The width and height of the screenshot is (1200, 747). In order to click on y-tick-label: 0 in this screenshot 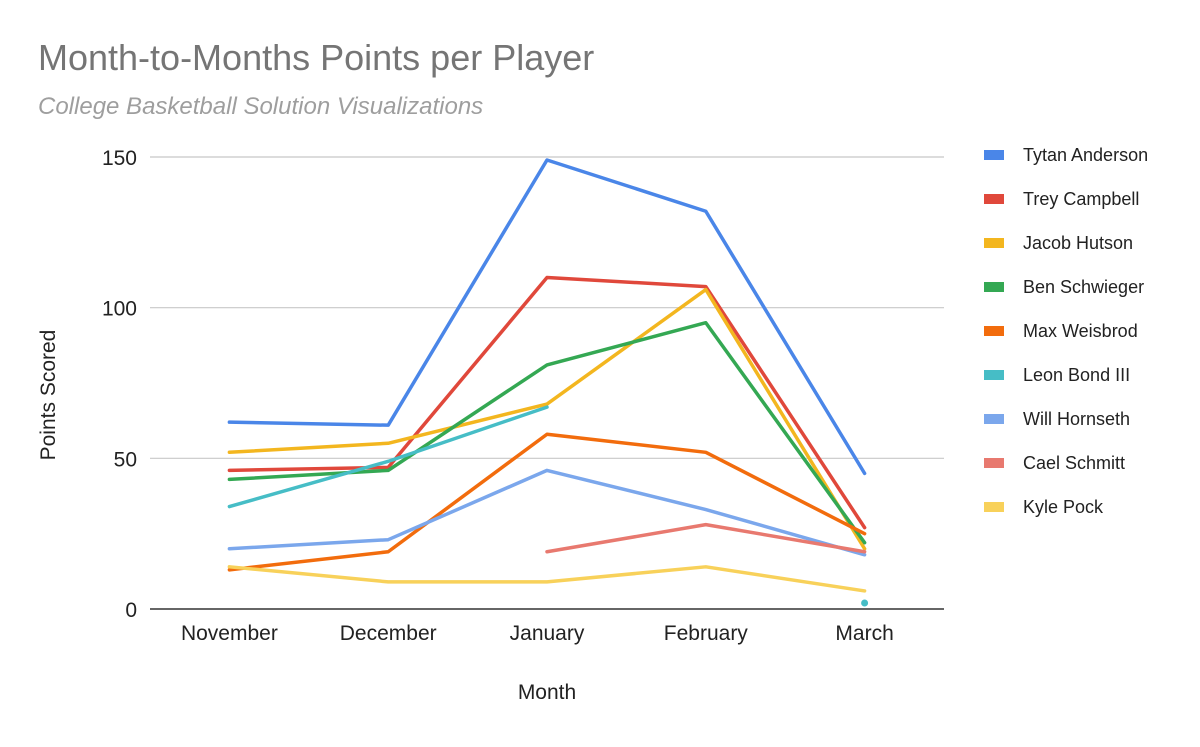, I will do `click(131, 610)`.